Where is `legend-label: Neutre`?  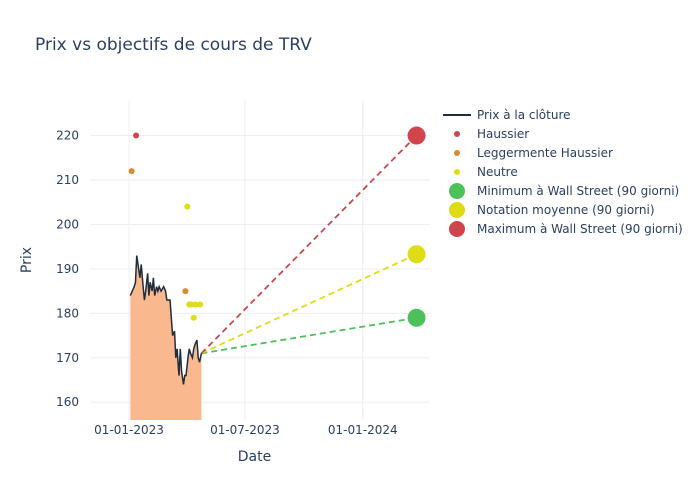 legend-label: Neutre is located at coordinates (497, 172).